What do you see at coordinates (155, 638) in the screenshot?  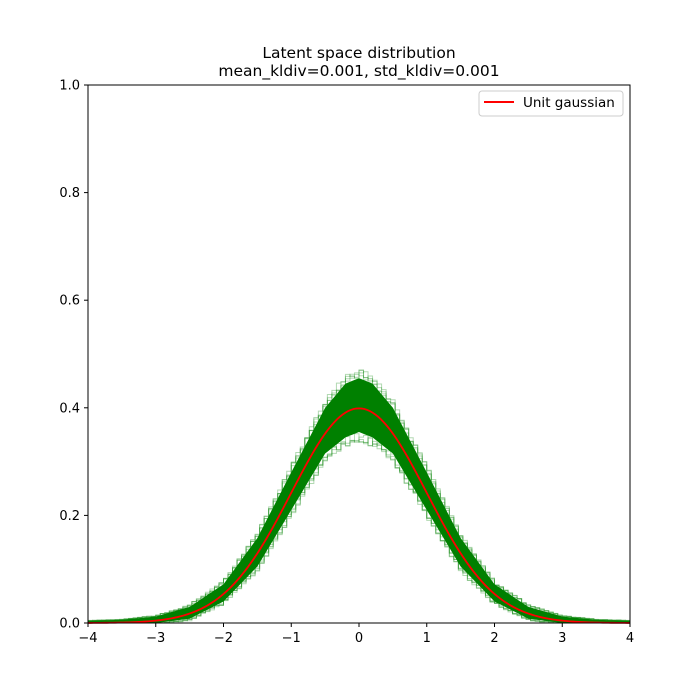 I see `x-tick-label: −3` at bounding box center [155, 638].